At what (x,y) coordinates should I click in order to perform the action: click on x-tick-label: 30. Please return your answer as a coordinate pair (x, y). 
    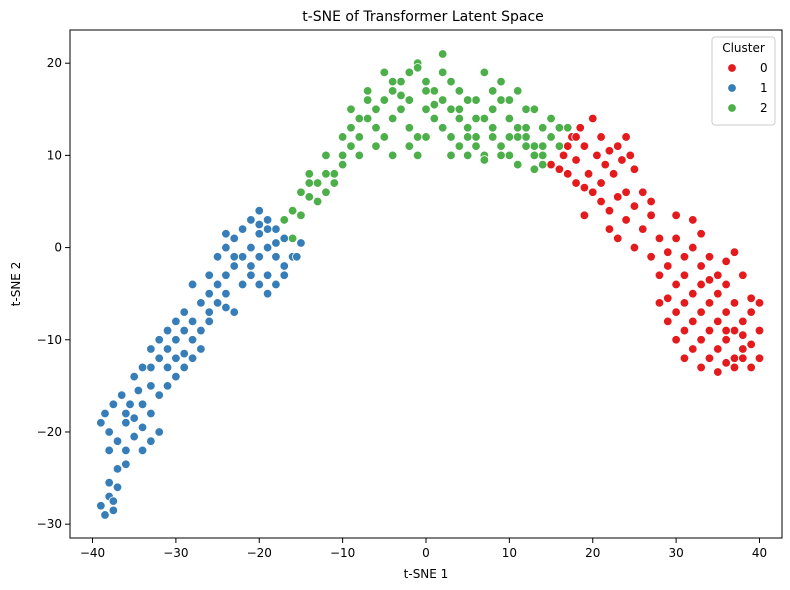
    Looking at the image, I should click on (675, 553).